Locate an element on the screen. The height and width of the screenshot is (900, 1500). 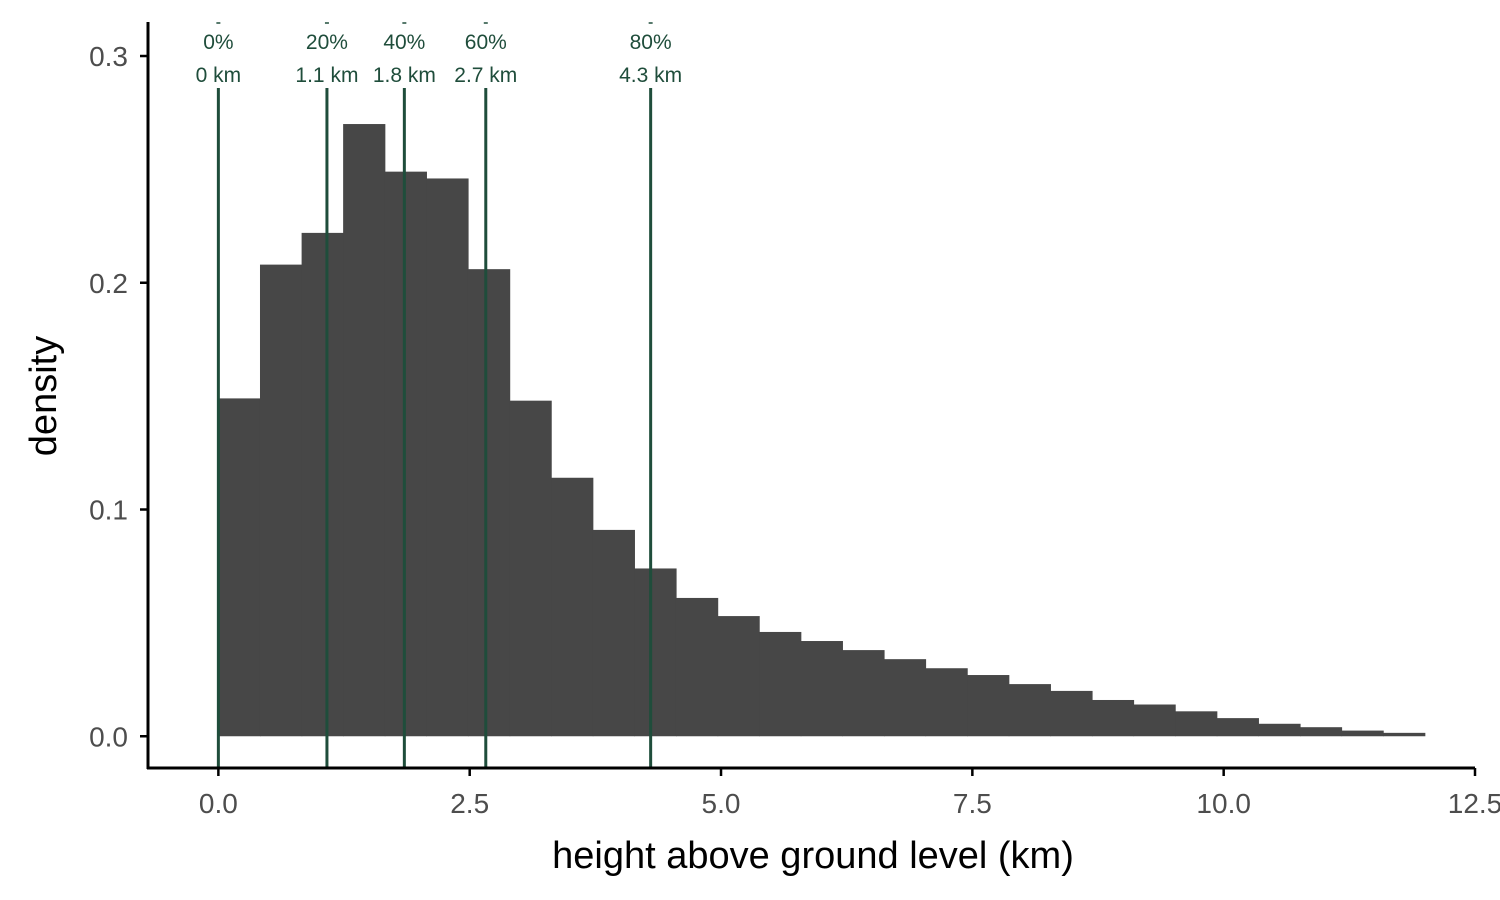
quantile-percent-label-2: 40% is located at coordinates (404, 42).